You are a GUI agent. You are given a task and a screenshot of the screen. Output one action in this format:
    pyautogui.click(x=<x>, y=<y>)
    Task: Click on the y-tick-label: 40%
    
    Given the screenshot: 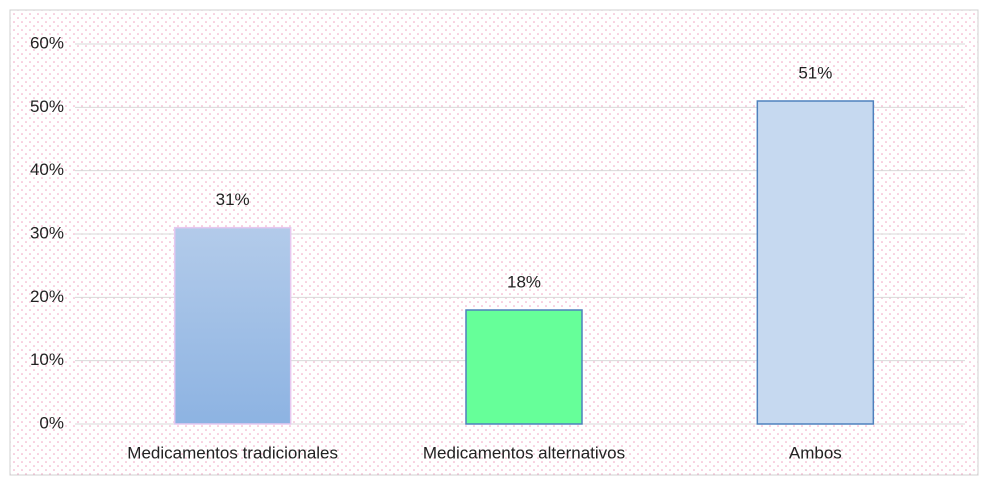 What is the action you would take?
    pyautogui.click(x=47, y=169)
    